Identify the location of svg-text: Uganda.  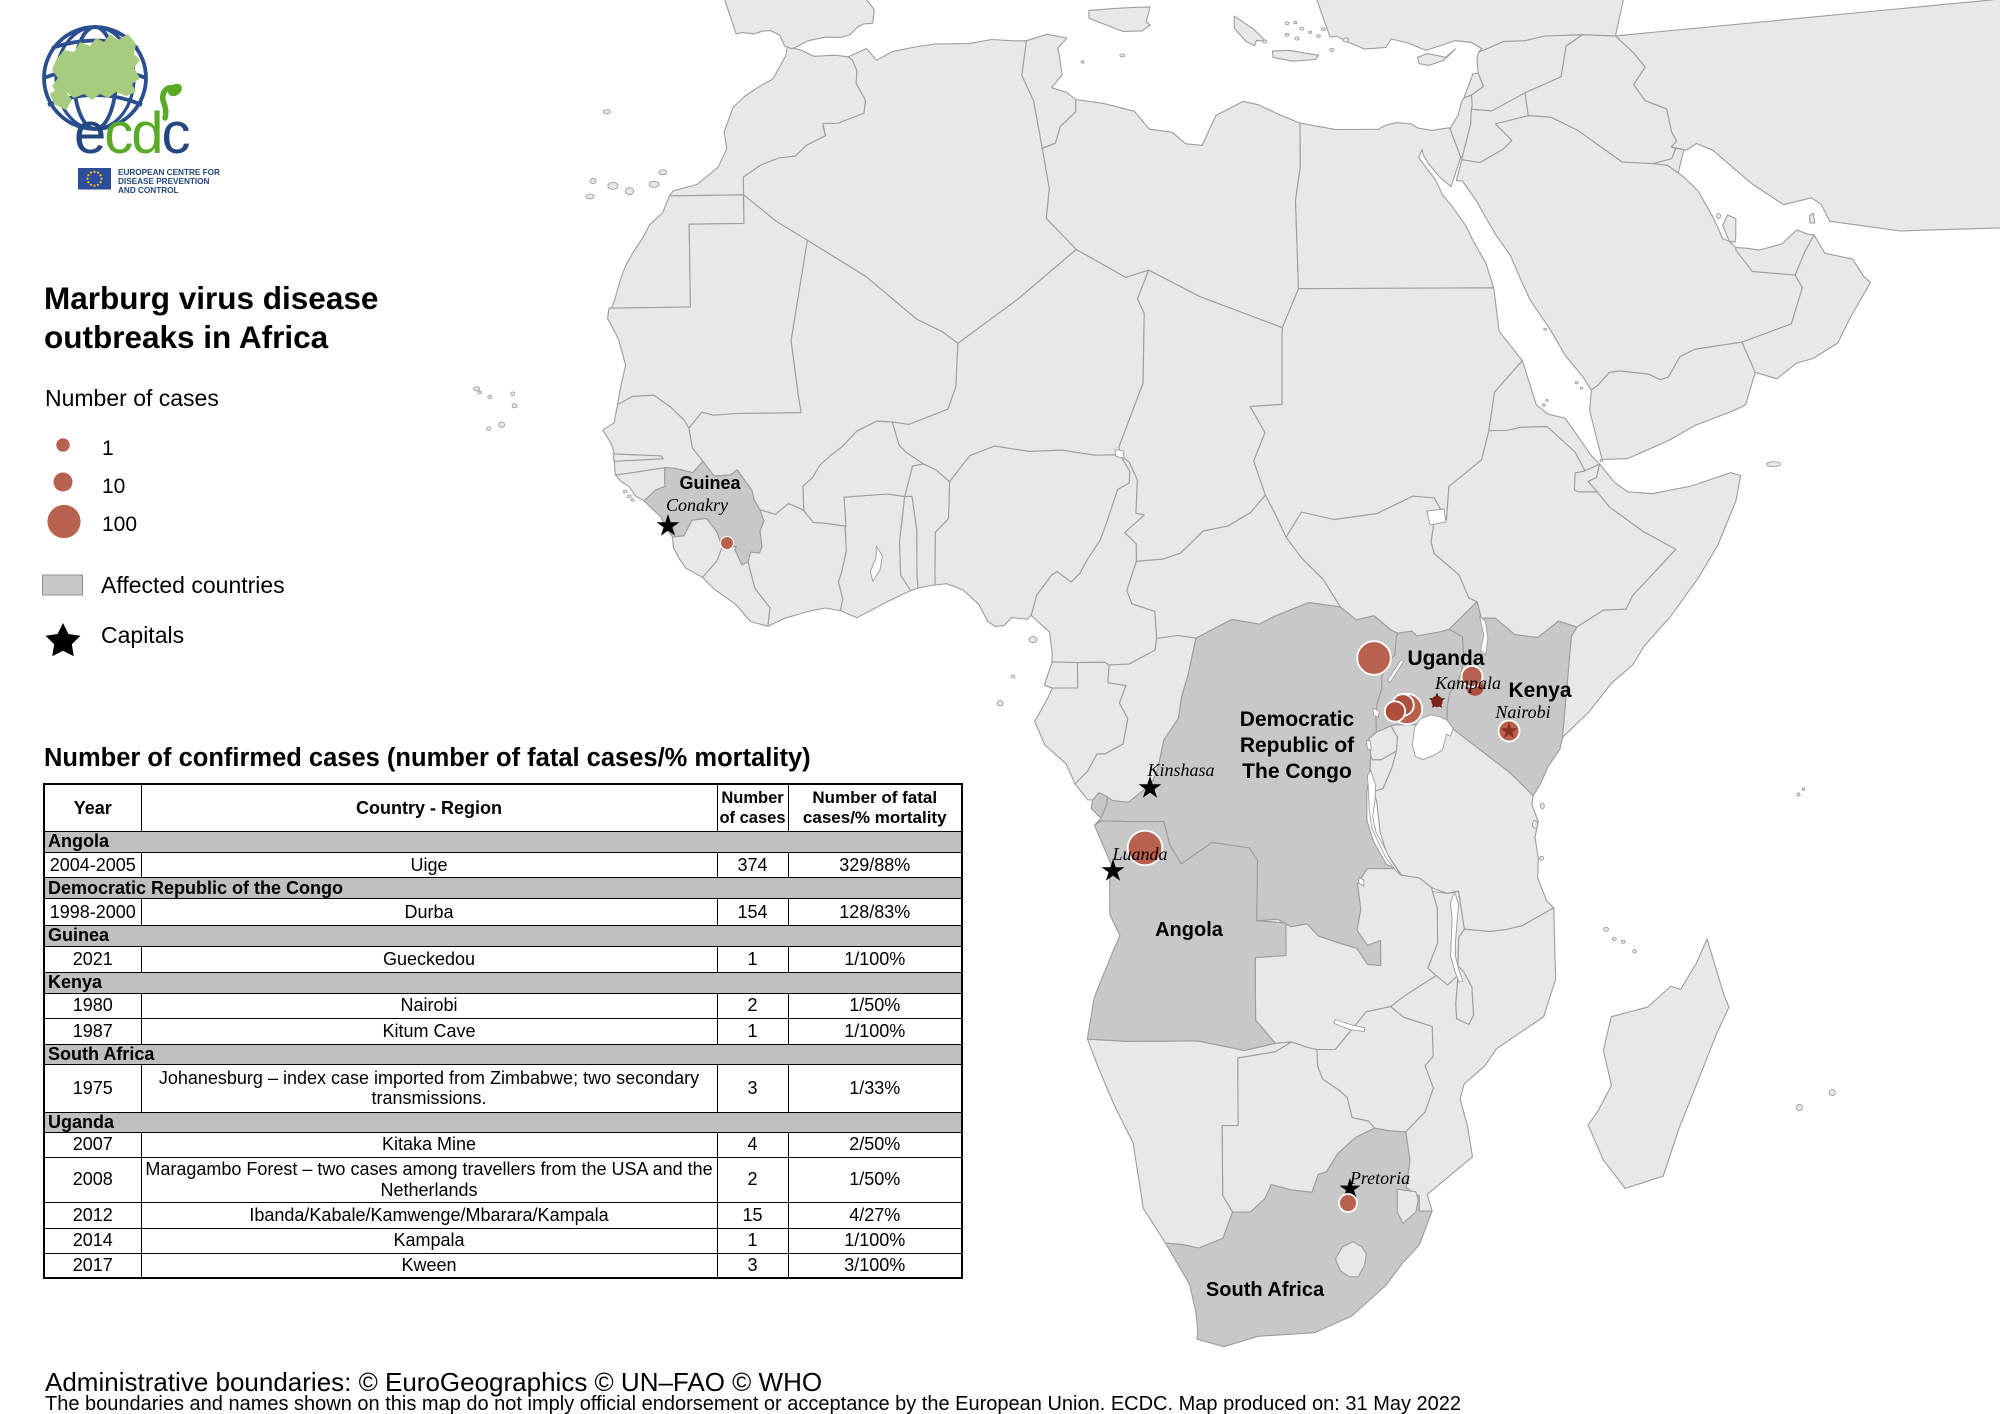
(1445, 658).